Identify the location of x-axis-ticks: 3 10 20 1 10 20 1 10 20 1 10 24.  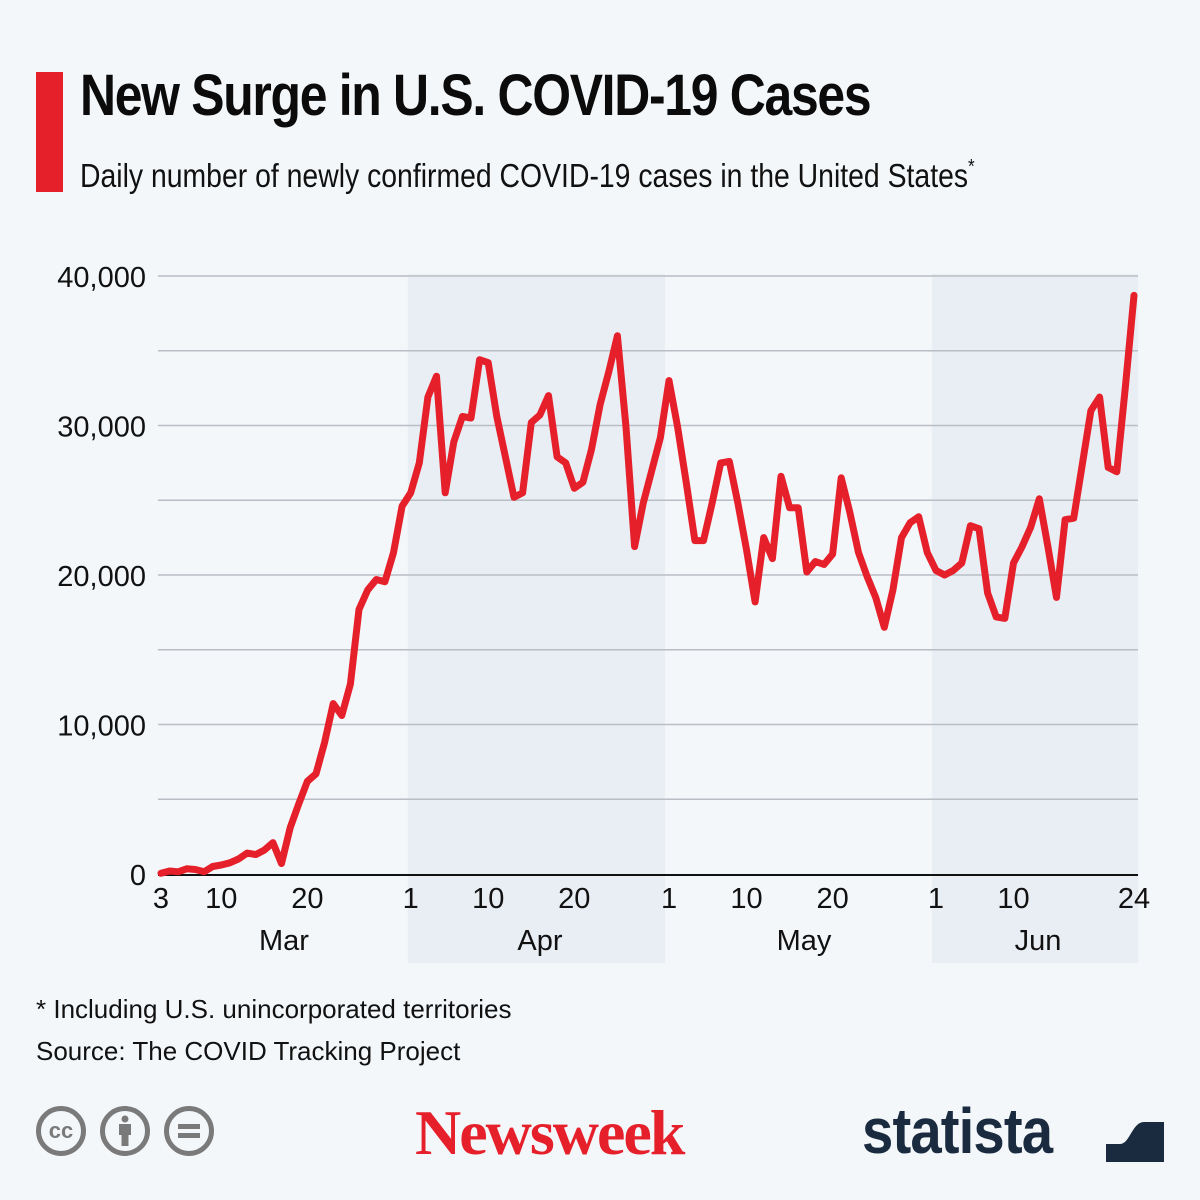
(651, 899).